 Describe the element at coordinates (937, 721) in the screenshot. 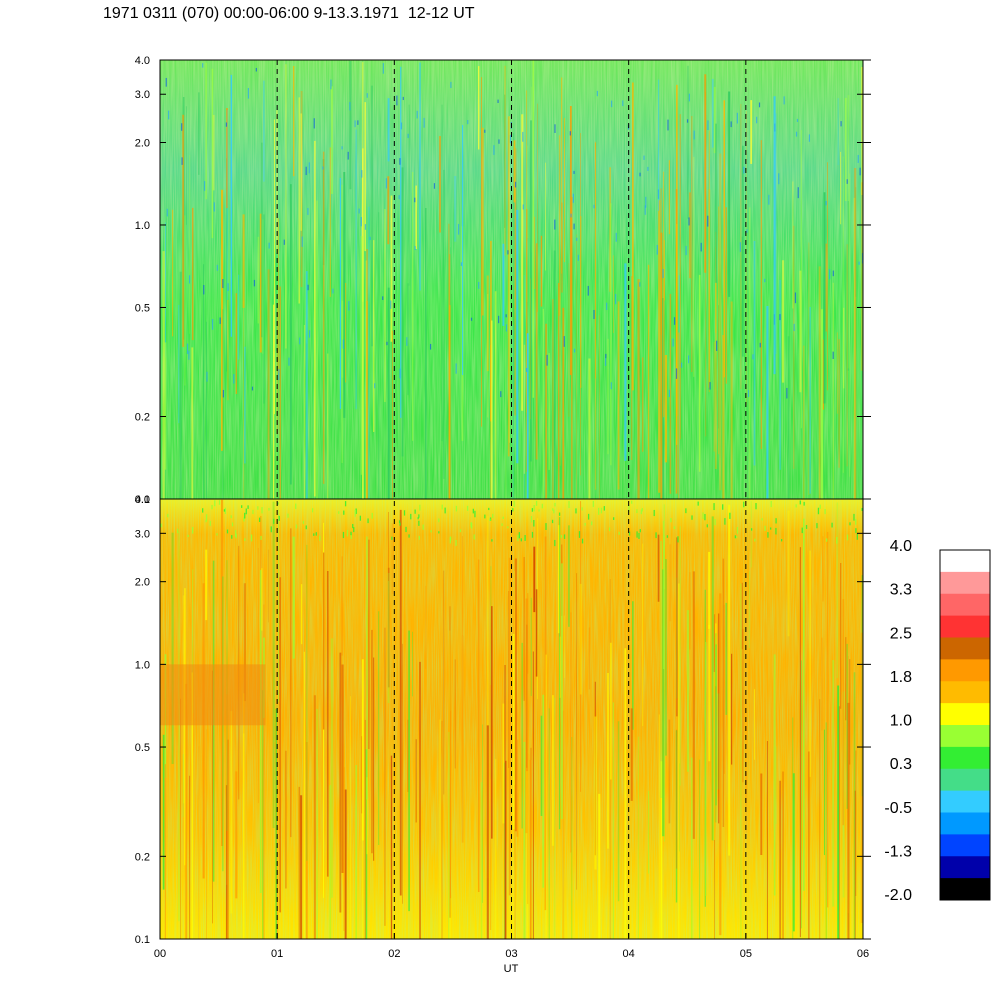

I see `colorbar: 4.0 3.3 2.5 1.8 1.0 0.3 -0.5 -1.3 -2.0` at that location.